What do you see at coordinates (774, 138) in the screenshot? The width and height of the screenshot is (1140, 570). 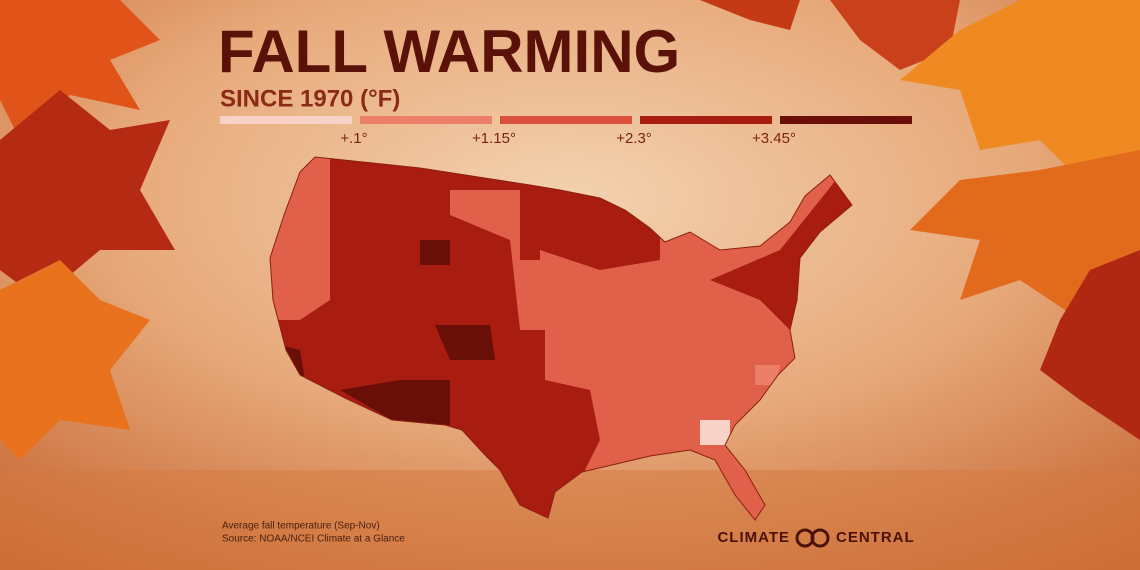 I see `legend-label: +3.45°` at bounding box center [774, 138].